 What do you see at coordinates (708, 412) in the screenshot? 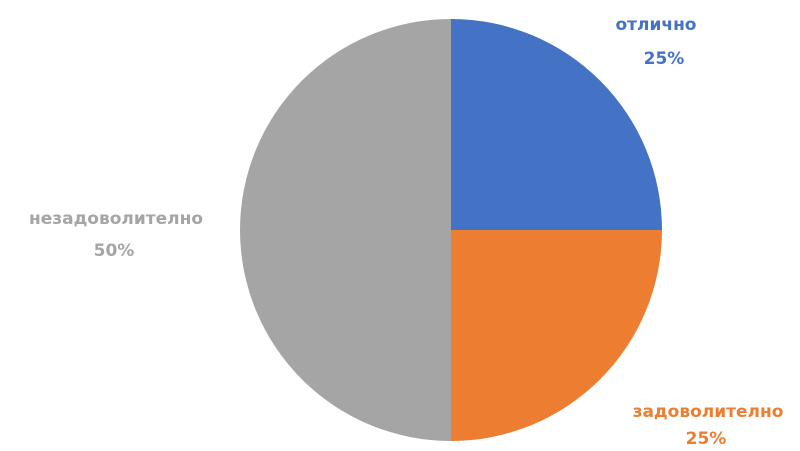
I see `slice-label-zadovolitelno: задоволително` at bounding box center [708, 412].